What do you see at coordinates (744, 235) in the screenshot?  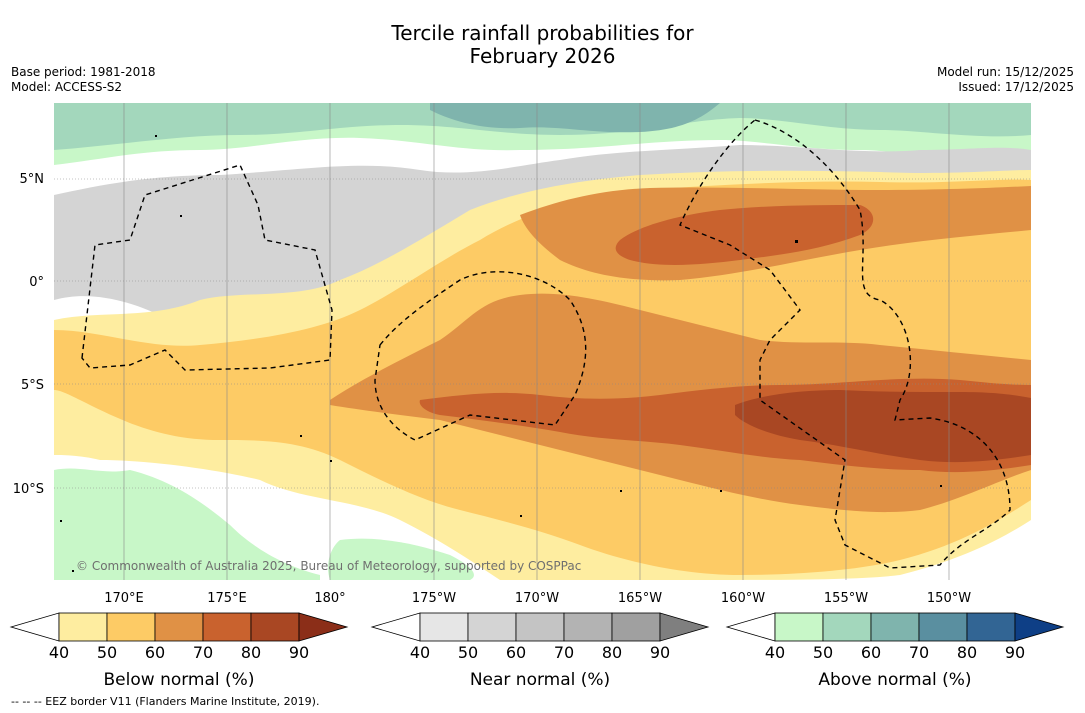 I see `below-normal-70-north` at bounding box center [744, 235].